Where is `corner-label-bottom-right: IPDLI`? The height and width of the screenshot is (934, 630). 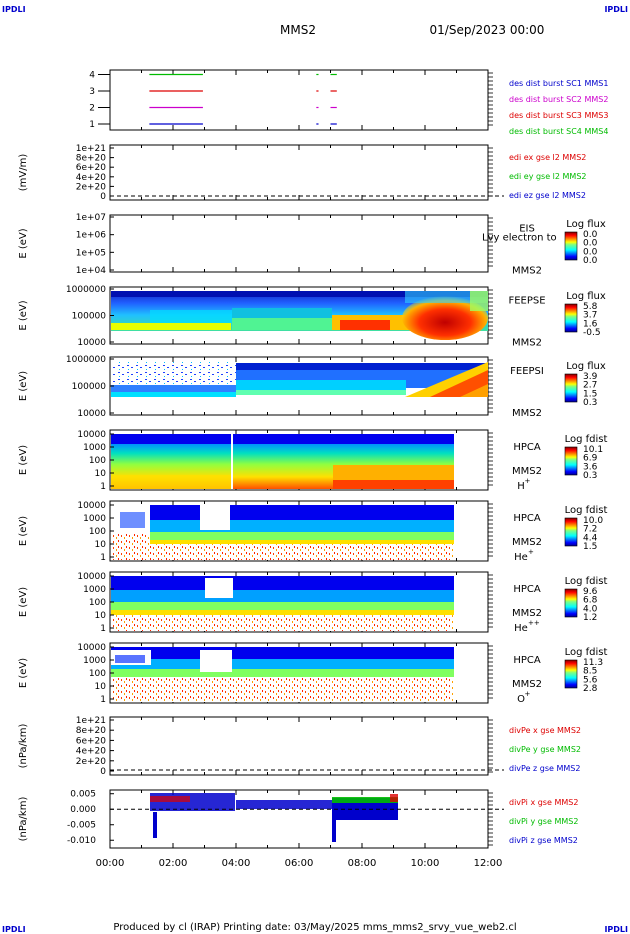 corner-label-bottom-right: IPDLI is located at coordinates (616, 929).